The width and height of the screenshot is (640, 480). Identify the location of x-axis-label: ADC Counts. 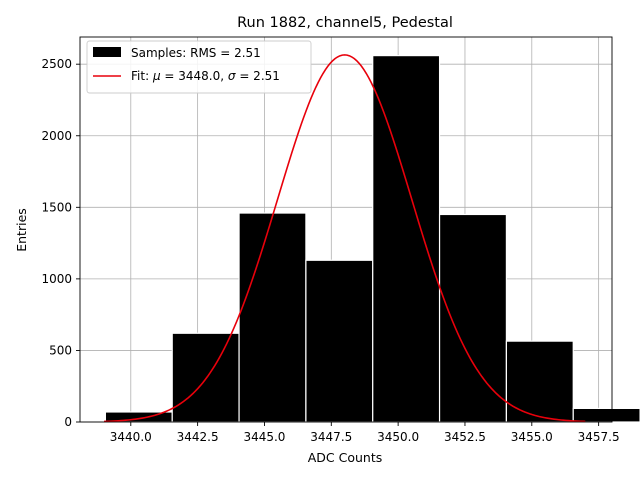
(345, 457).